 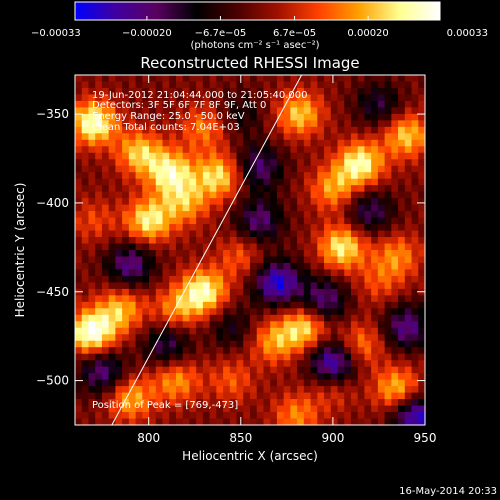 I want to click on x-tick-label: 950, so click(x=425, y=438).